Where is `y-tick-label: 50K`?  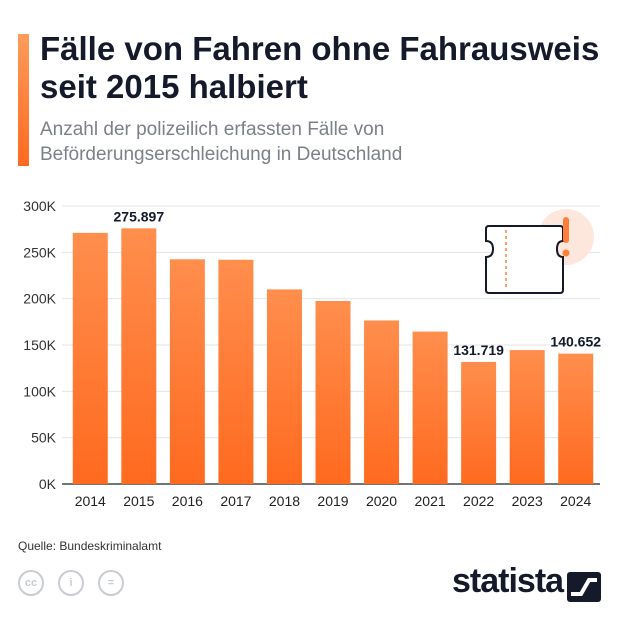
y-tick-label: 50K is located at coordinates (44, 438).